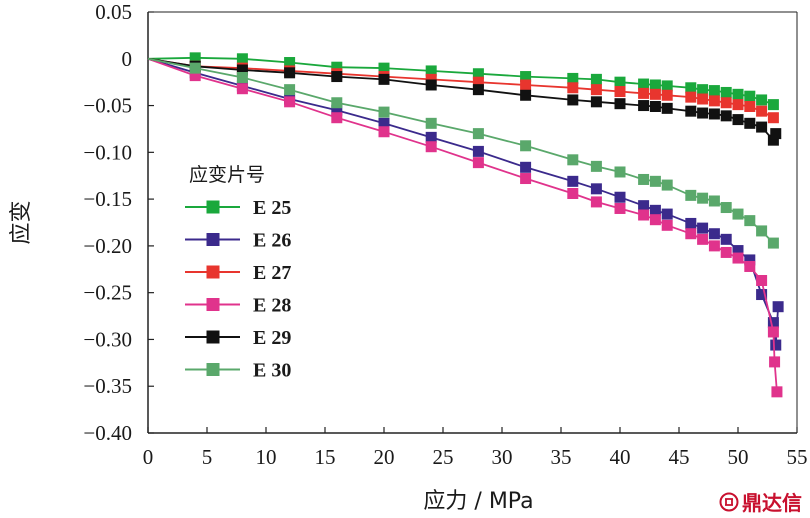  What do you see at coordinates (384, 457) in the screenshot?
I see `x-tick-label: 20` at bounding box center [384, 457].